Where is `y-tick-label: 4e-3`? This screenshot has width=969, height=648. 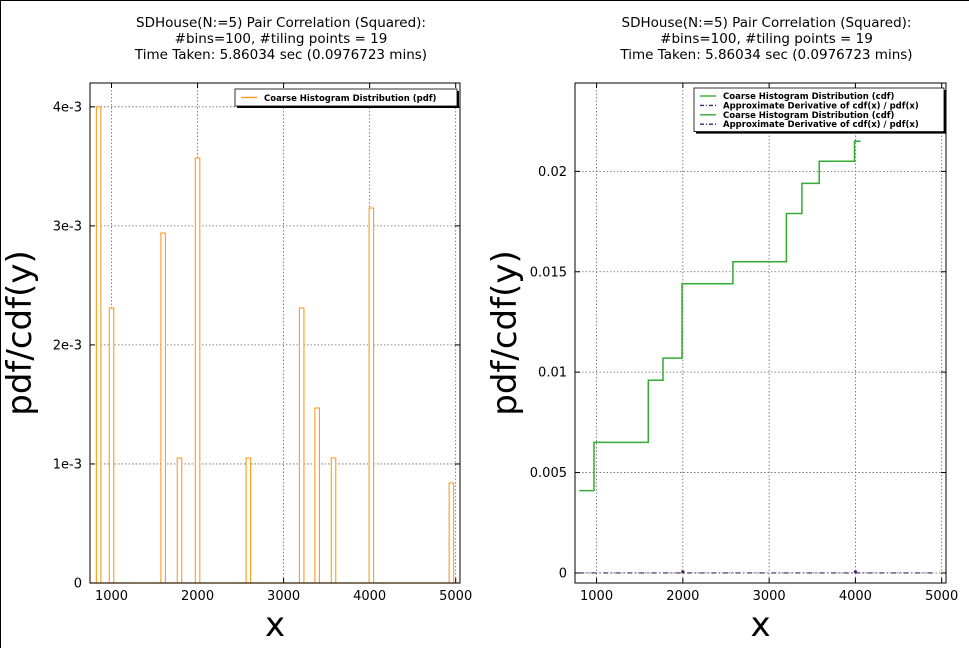
y-tick-label: 4e-3 is located at coordinates (67, 107).